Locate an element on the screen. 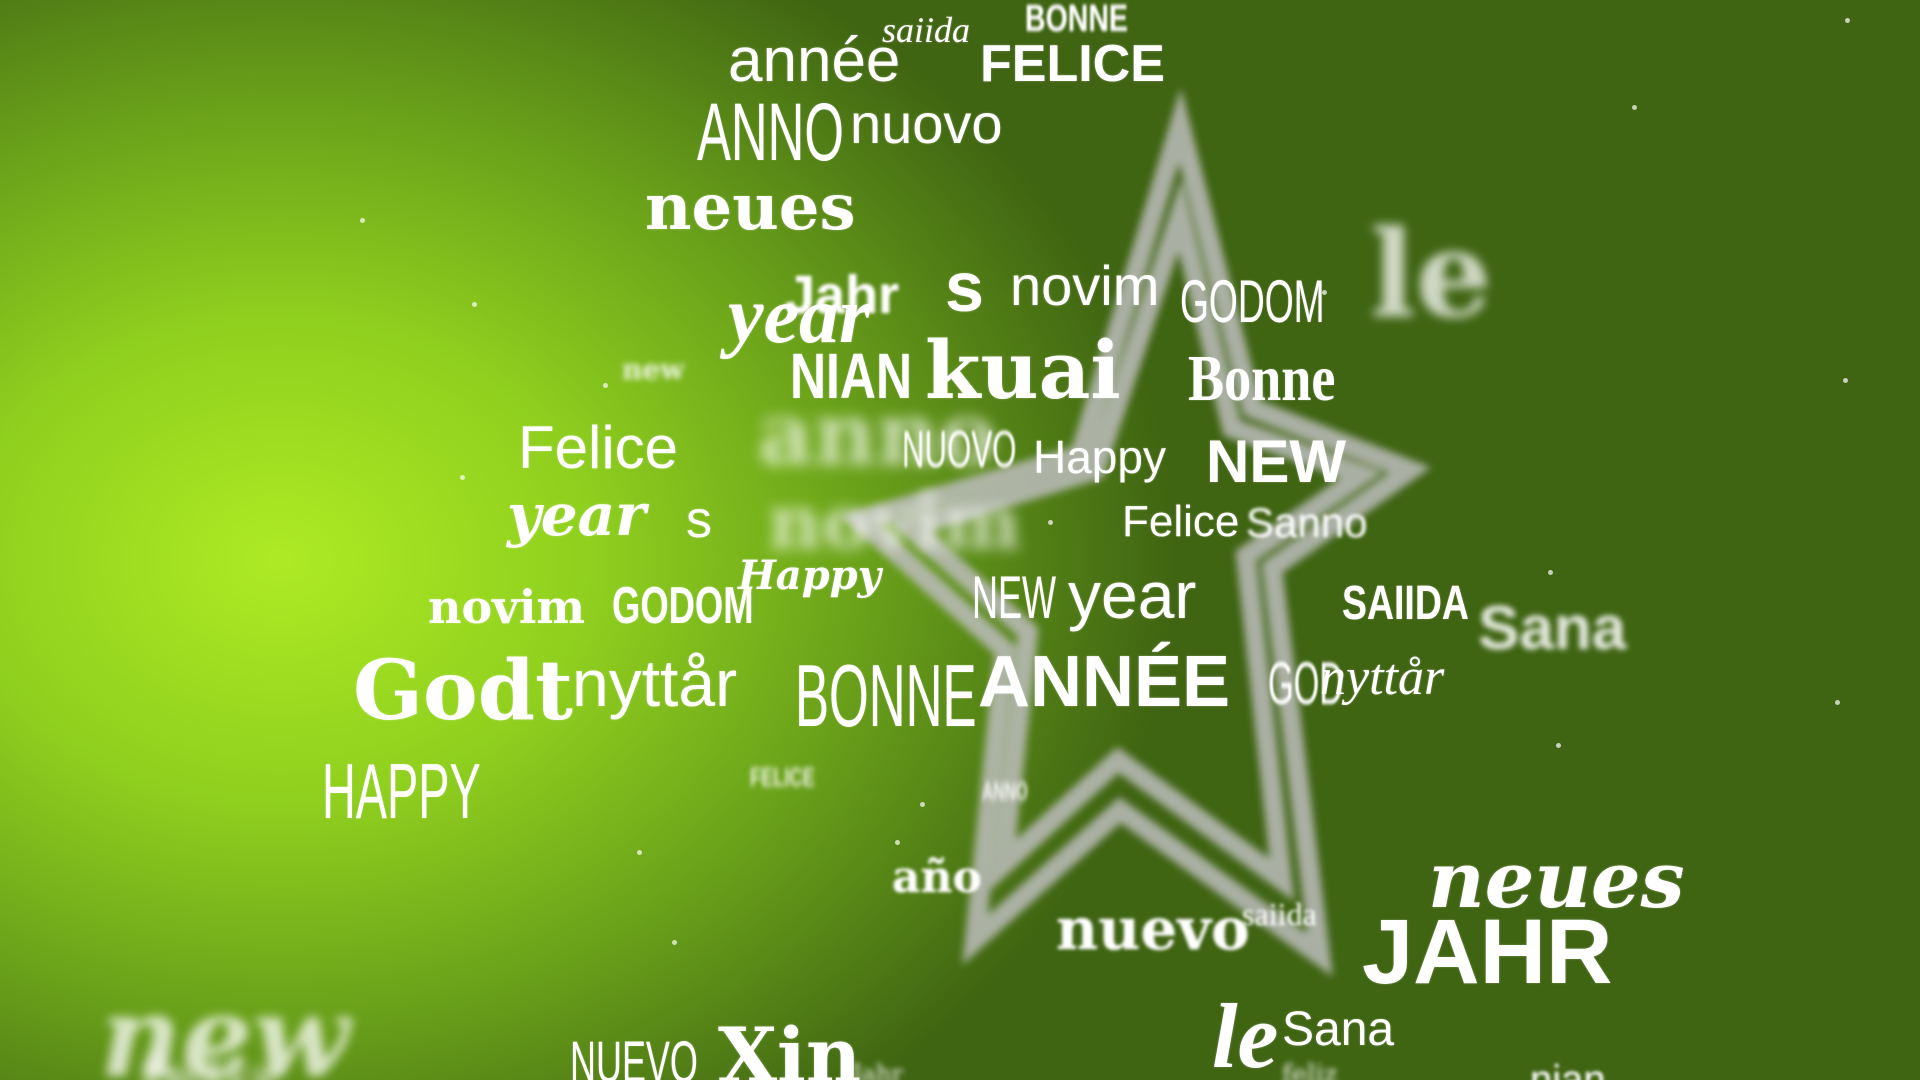  word-happy-italic: Happy is located at coordinates (809, 575).